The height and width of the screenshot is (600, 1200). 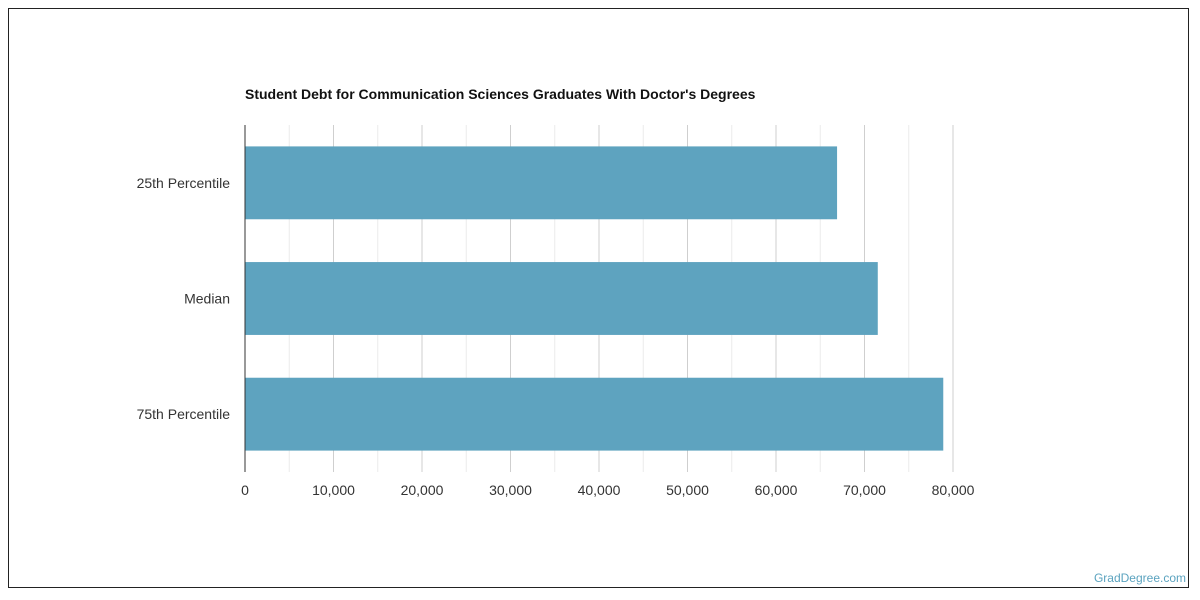 What do you see at coordinates (510, 490) in the screenshot?
I see `x-tick-label: 30,000` at bounding box center [510, 490].